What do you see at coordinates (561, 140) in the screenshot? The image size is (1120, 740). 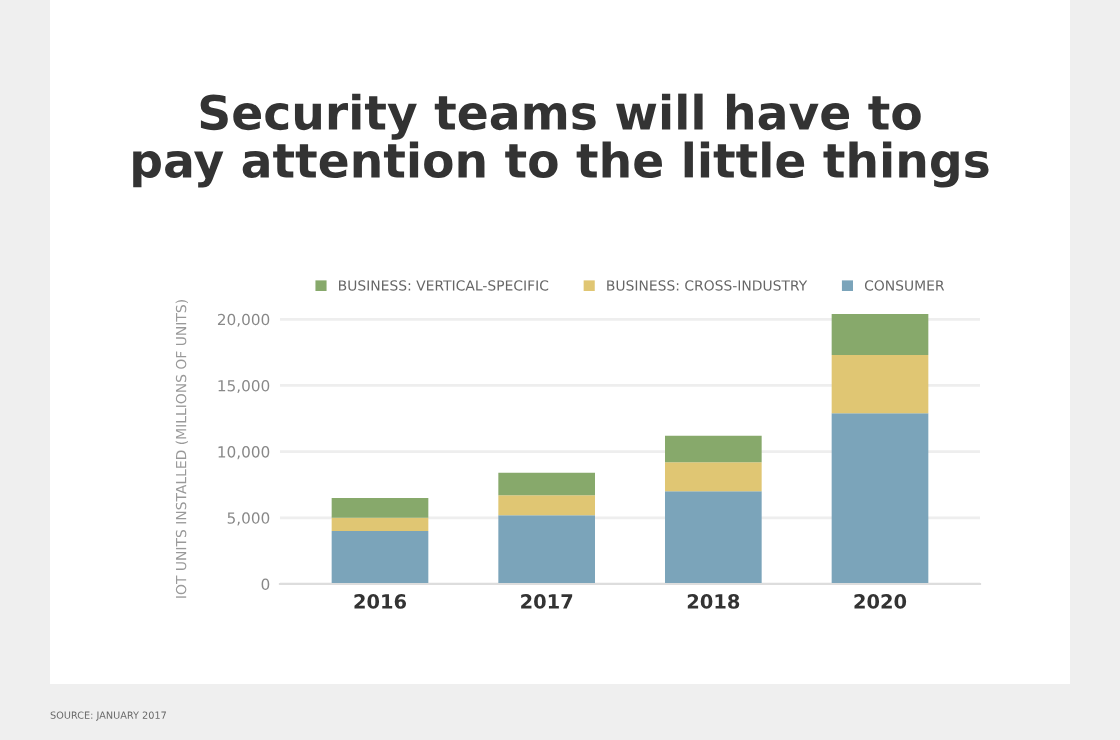 I see `chart-title: Security teams will have to pay attention to the little things` at bounding box center [561, 140].